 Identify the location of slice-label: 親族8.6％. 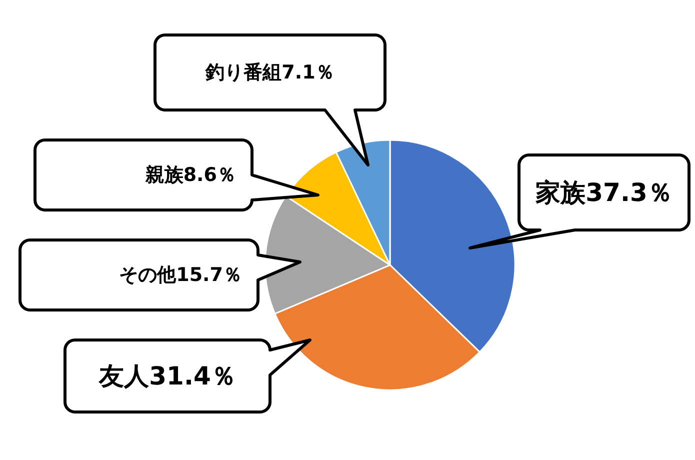
(190, 175).